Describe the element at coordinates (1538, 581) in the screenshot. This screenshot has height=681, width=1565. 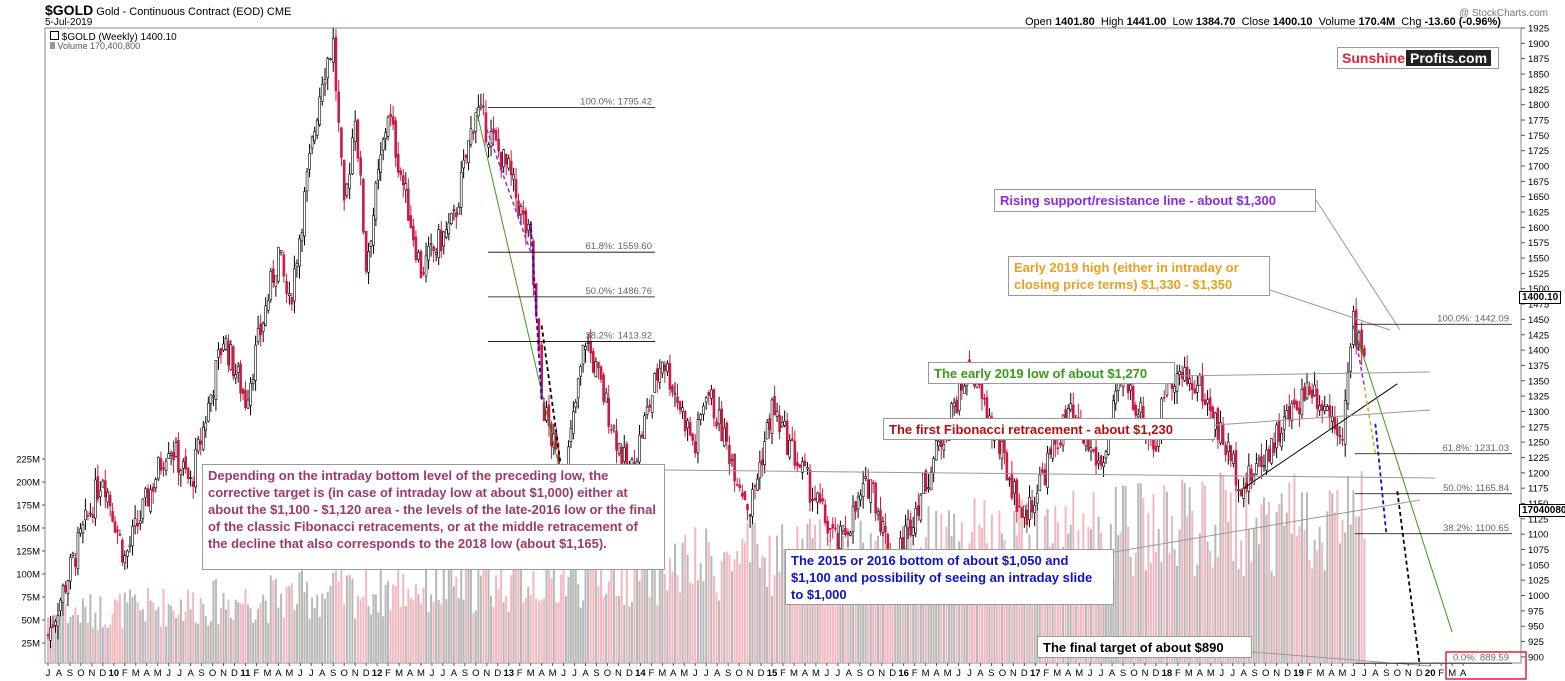
I see `price-tick-label: 1025` at that location.